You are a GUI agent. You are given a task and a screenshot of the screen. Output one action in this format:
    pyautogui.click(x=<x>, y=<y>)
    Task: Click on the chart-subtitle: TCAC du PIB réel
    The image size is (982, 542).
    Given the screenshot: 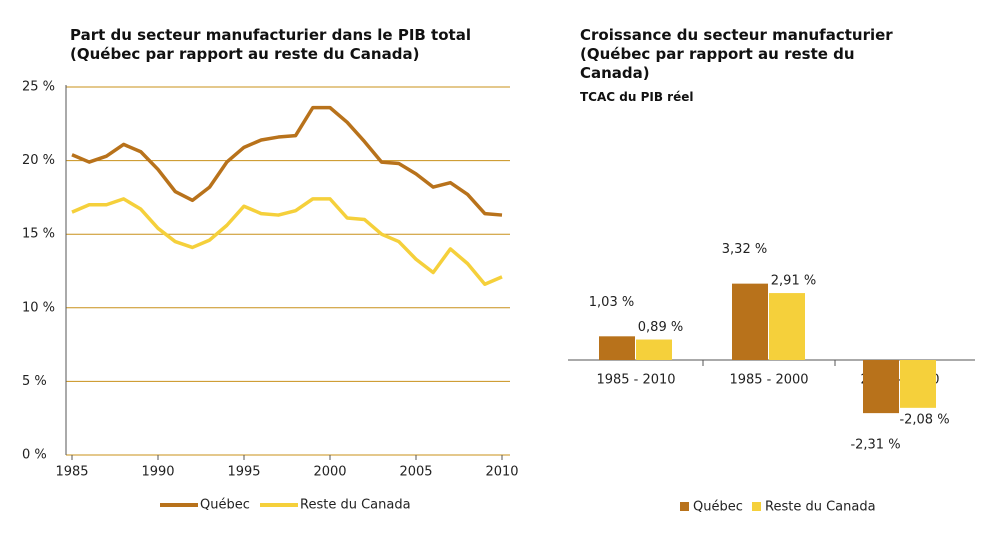 What is the action you would take?
    pyautogui.click(x=637, y=97)
    